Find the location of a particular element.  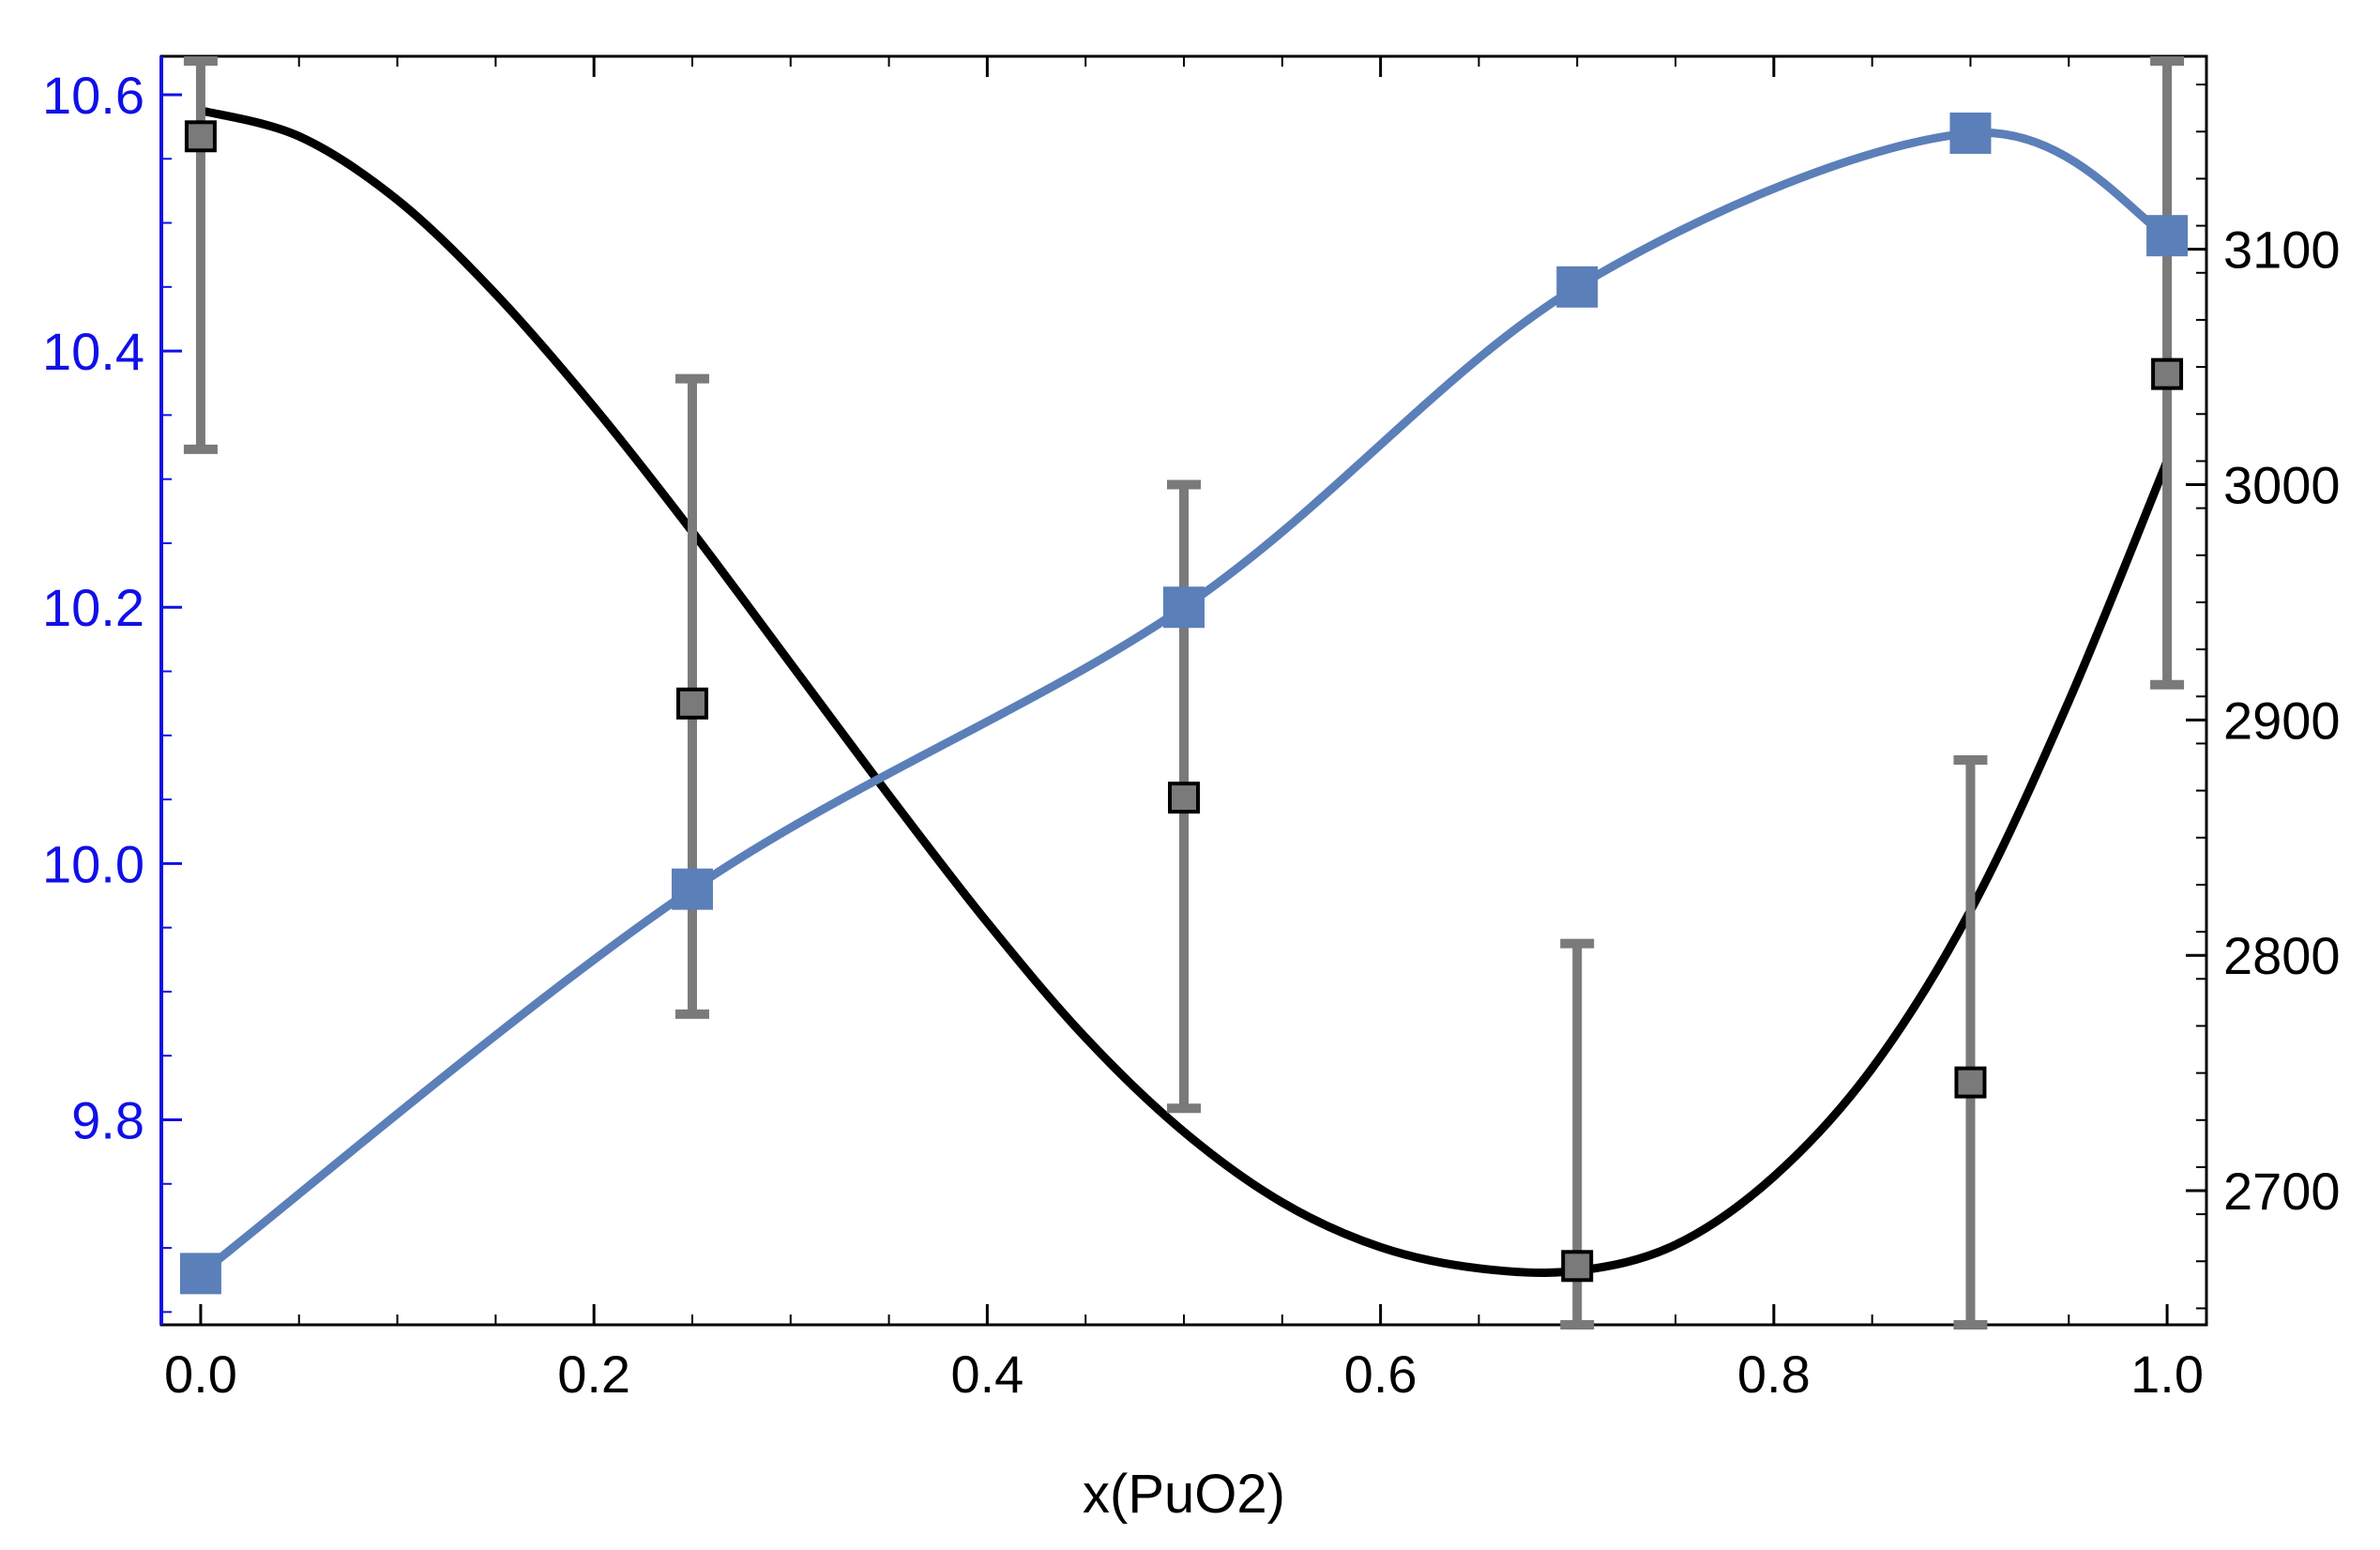

y-right-tick-label: 3000 is located at coordinates (2282, 486).